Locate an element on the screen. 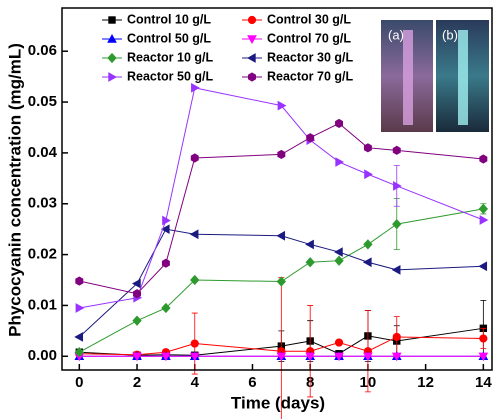 The image size is (496, 419). y-tick-label: 0.00 is located at coordinates (42, 355).